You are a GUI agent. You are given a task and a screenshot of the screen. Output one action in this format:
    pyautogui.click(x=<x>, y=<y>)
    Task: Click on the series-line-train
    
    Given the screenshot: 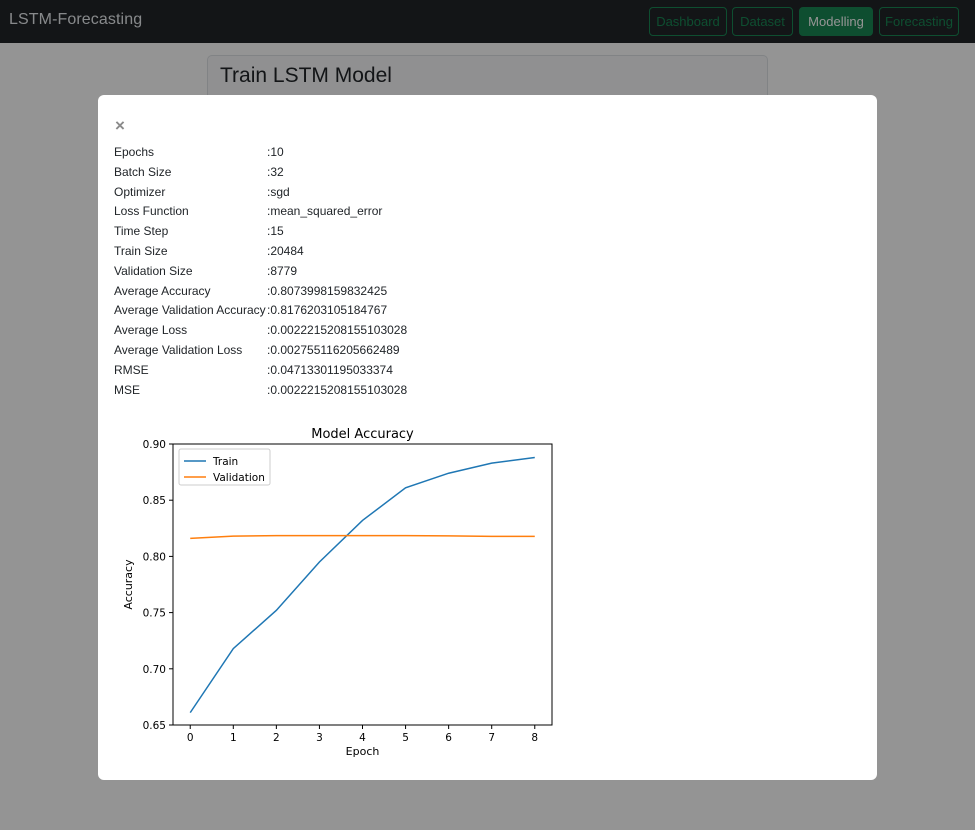 What is the action you would take?
    pyautogui.click(x=362, y=585)
    